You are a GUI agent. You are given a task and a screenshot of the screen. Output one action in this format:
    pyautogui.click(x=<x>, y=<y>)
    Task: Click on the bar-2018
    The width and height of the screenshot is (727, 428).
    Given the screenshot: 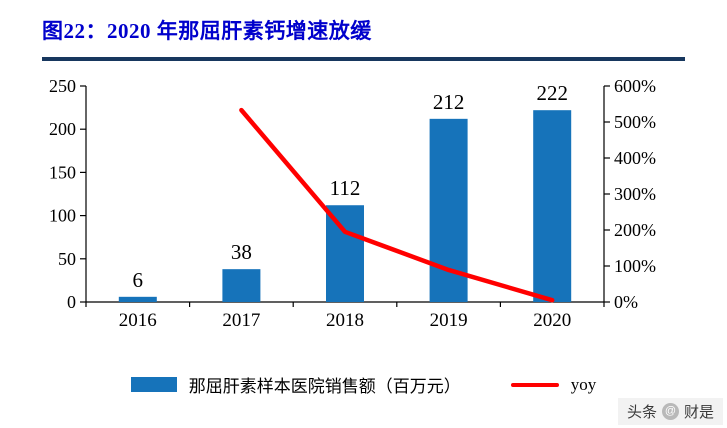 What is the action you would take?
    pyautogui.click(x=345, y=253)
    